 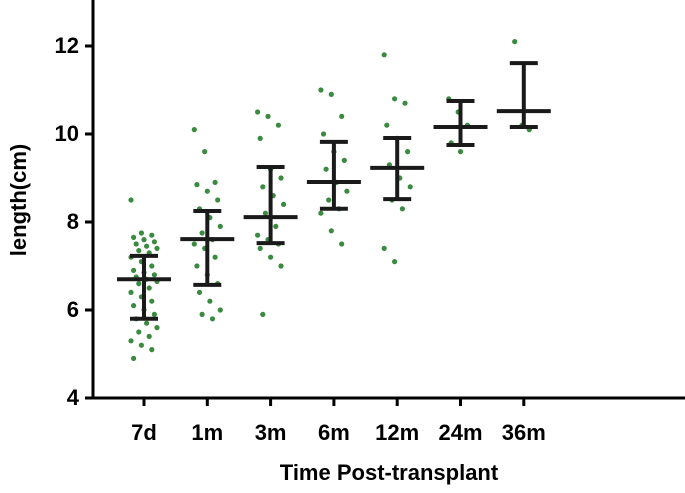 I want to click on y-tick-label: 12, so click(x=67, y=45).